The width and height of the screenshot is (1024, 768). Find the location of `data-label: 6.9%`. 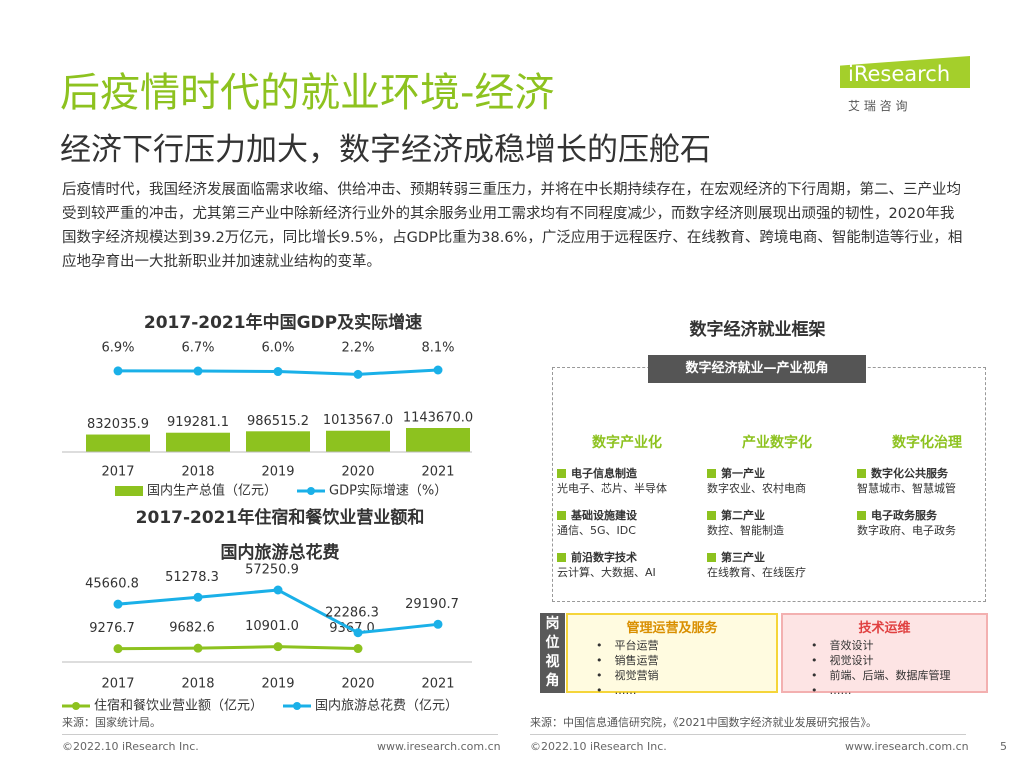

data-label: 6.9% is located at coordinates (117, 348).